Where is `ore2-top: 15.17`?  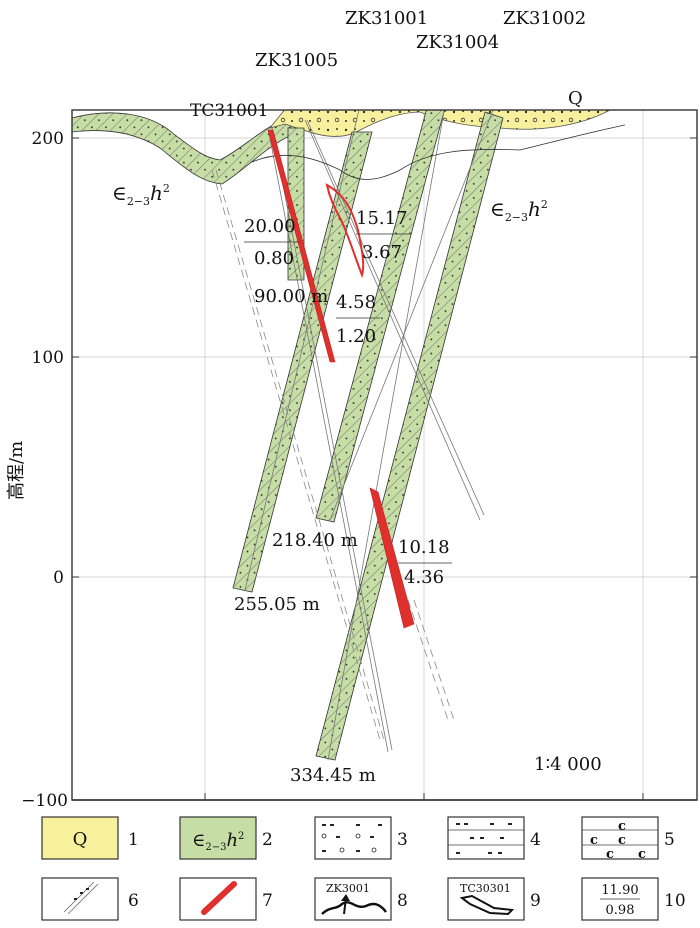 ore2-top: 15.17 is located at coordinates (382, 218).